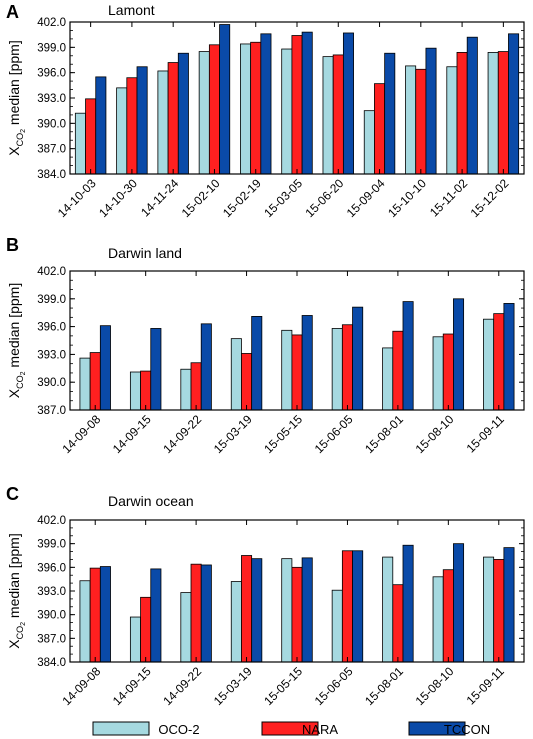 The height and width of the screenshot is (739, 533). I want to click on x-tick-label: 15-12-02, so click(490, 198).